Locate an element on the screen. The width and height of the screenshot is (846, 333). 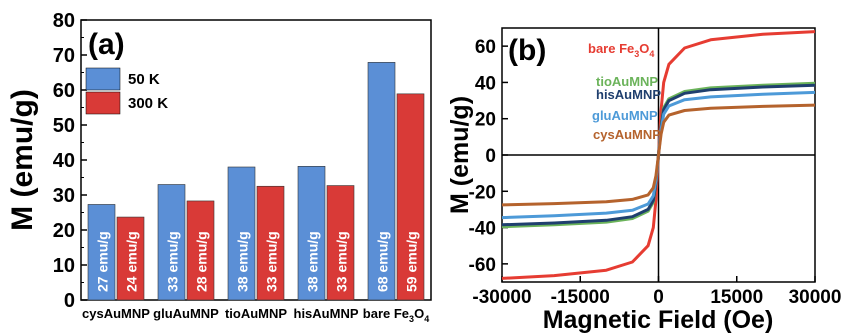
panel-a-category-label: cysAuMNP is located at coordinates (116, 313).